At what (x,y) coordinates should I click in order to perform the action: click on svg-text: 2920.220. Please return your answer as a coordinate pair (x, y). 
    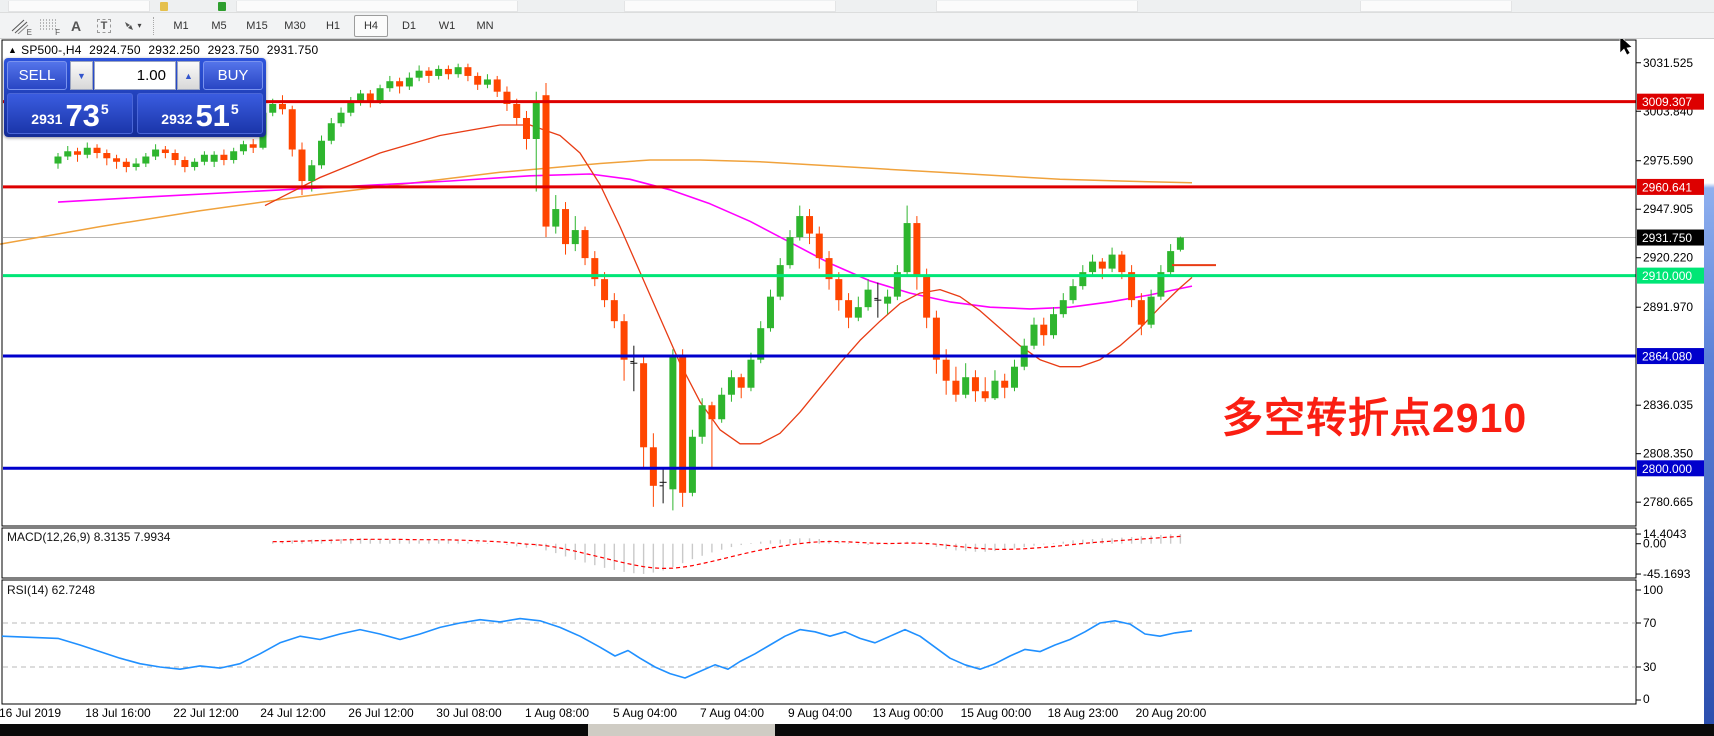
    Looking at the image, I should click on (1668, 258).